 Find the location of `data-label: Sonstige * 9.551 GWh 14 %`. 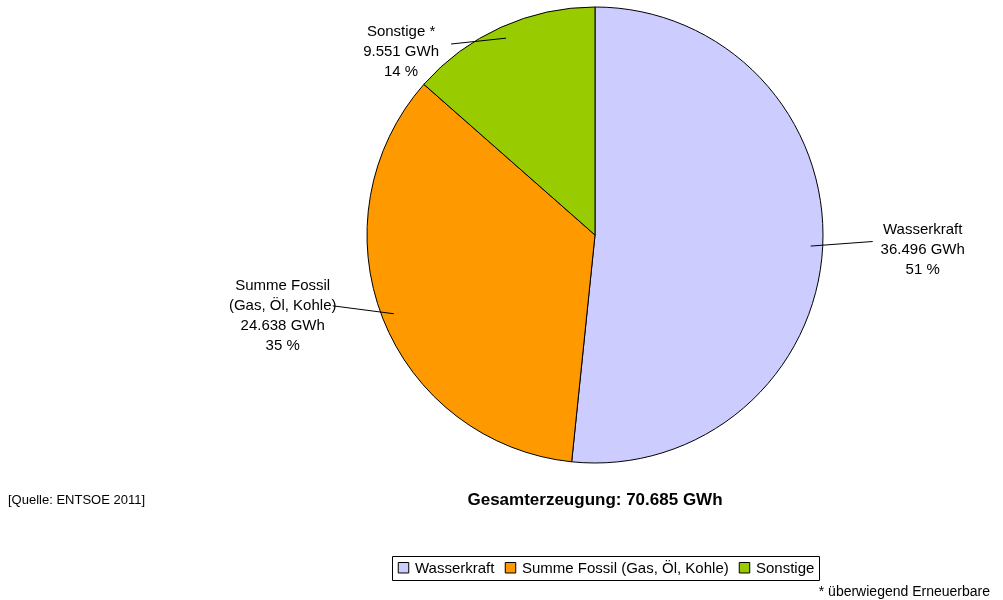

data-label: Sonstige * 9.551 GWh 14 % is located at coordinates (401, 51).